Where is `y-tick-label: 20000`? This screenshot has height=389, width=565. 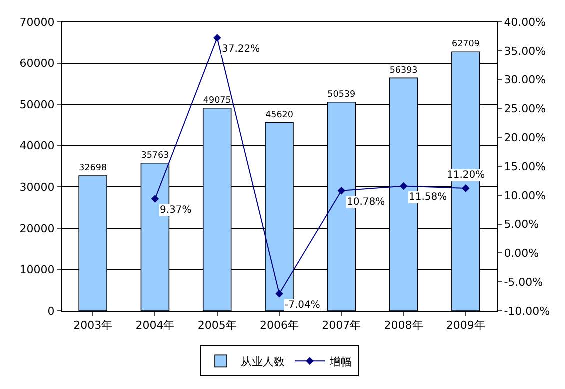
y-tick-label: 20000 is located at coordinates (37, 229).